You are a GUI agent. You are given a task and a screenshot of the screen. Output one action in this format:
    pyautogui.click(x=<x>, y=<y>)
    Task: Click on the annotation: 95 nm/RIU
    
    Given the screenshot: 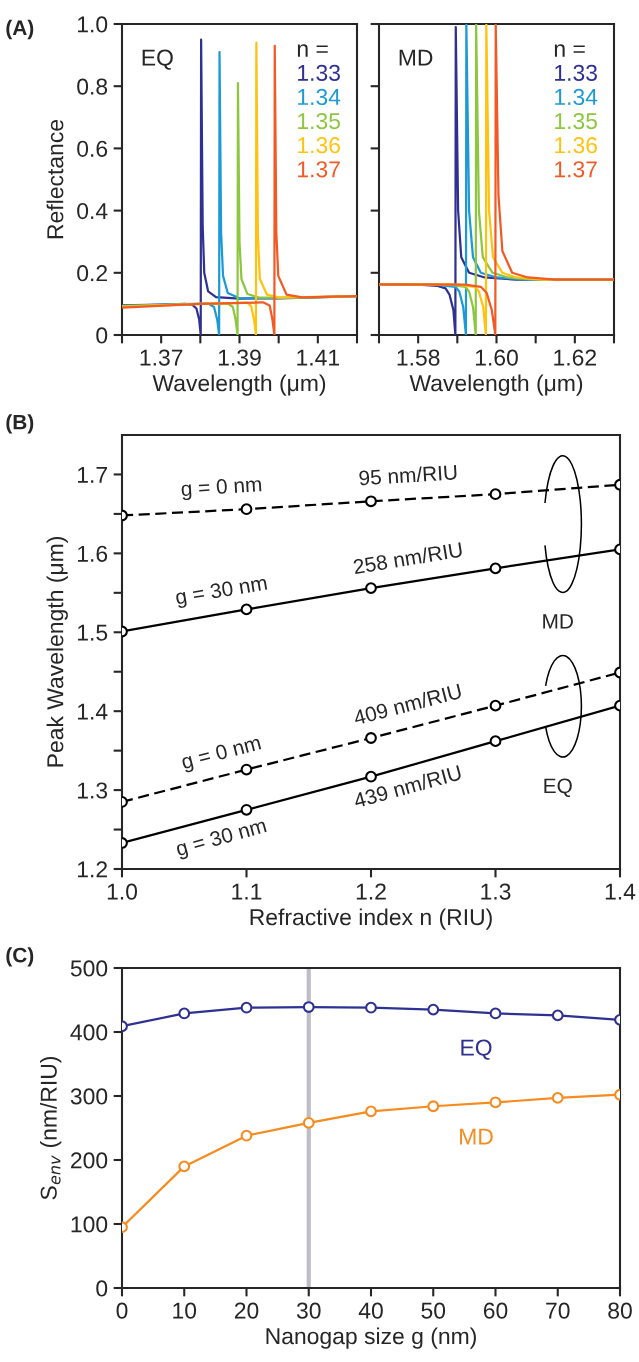 What is the action you would take?
    pyautogui.click(x=408, y=475)
    